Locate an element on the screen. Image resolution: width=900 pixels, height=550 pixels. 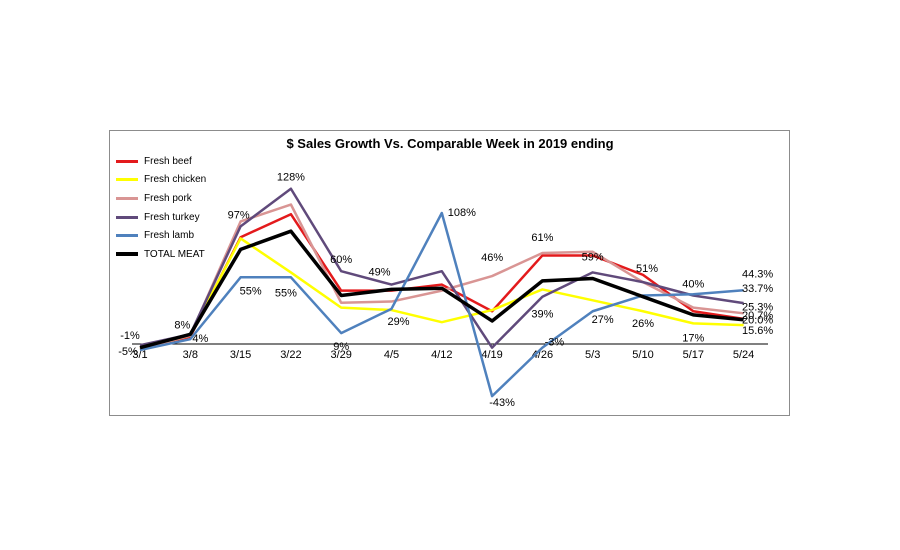
legend-label: TOTAL MEAT is located at coordinates (174, 254).